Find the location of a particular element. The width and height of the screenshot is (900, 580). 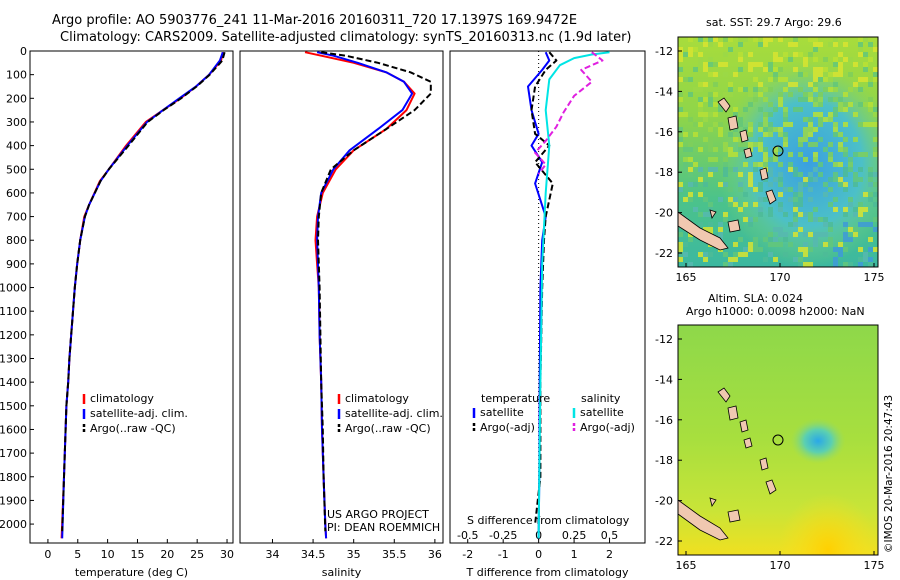

sst-land is located at coordinates (727, 174).